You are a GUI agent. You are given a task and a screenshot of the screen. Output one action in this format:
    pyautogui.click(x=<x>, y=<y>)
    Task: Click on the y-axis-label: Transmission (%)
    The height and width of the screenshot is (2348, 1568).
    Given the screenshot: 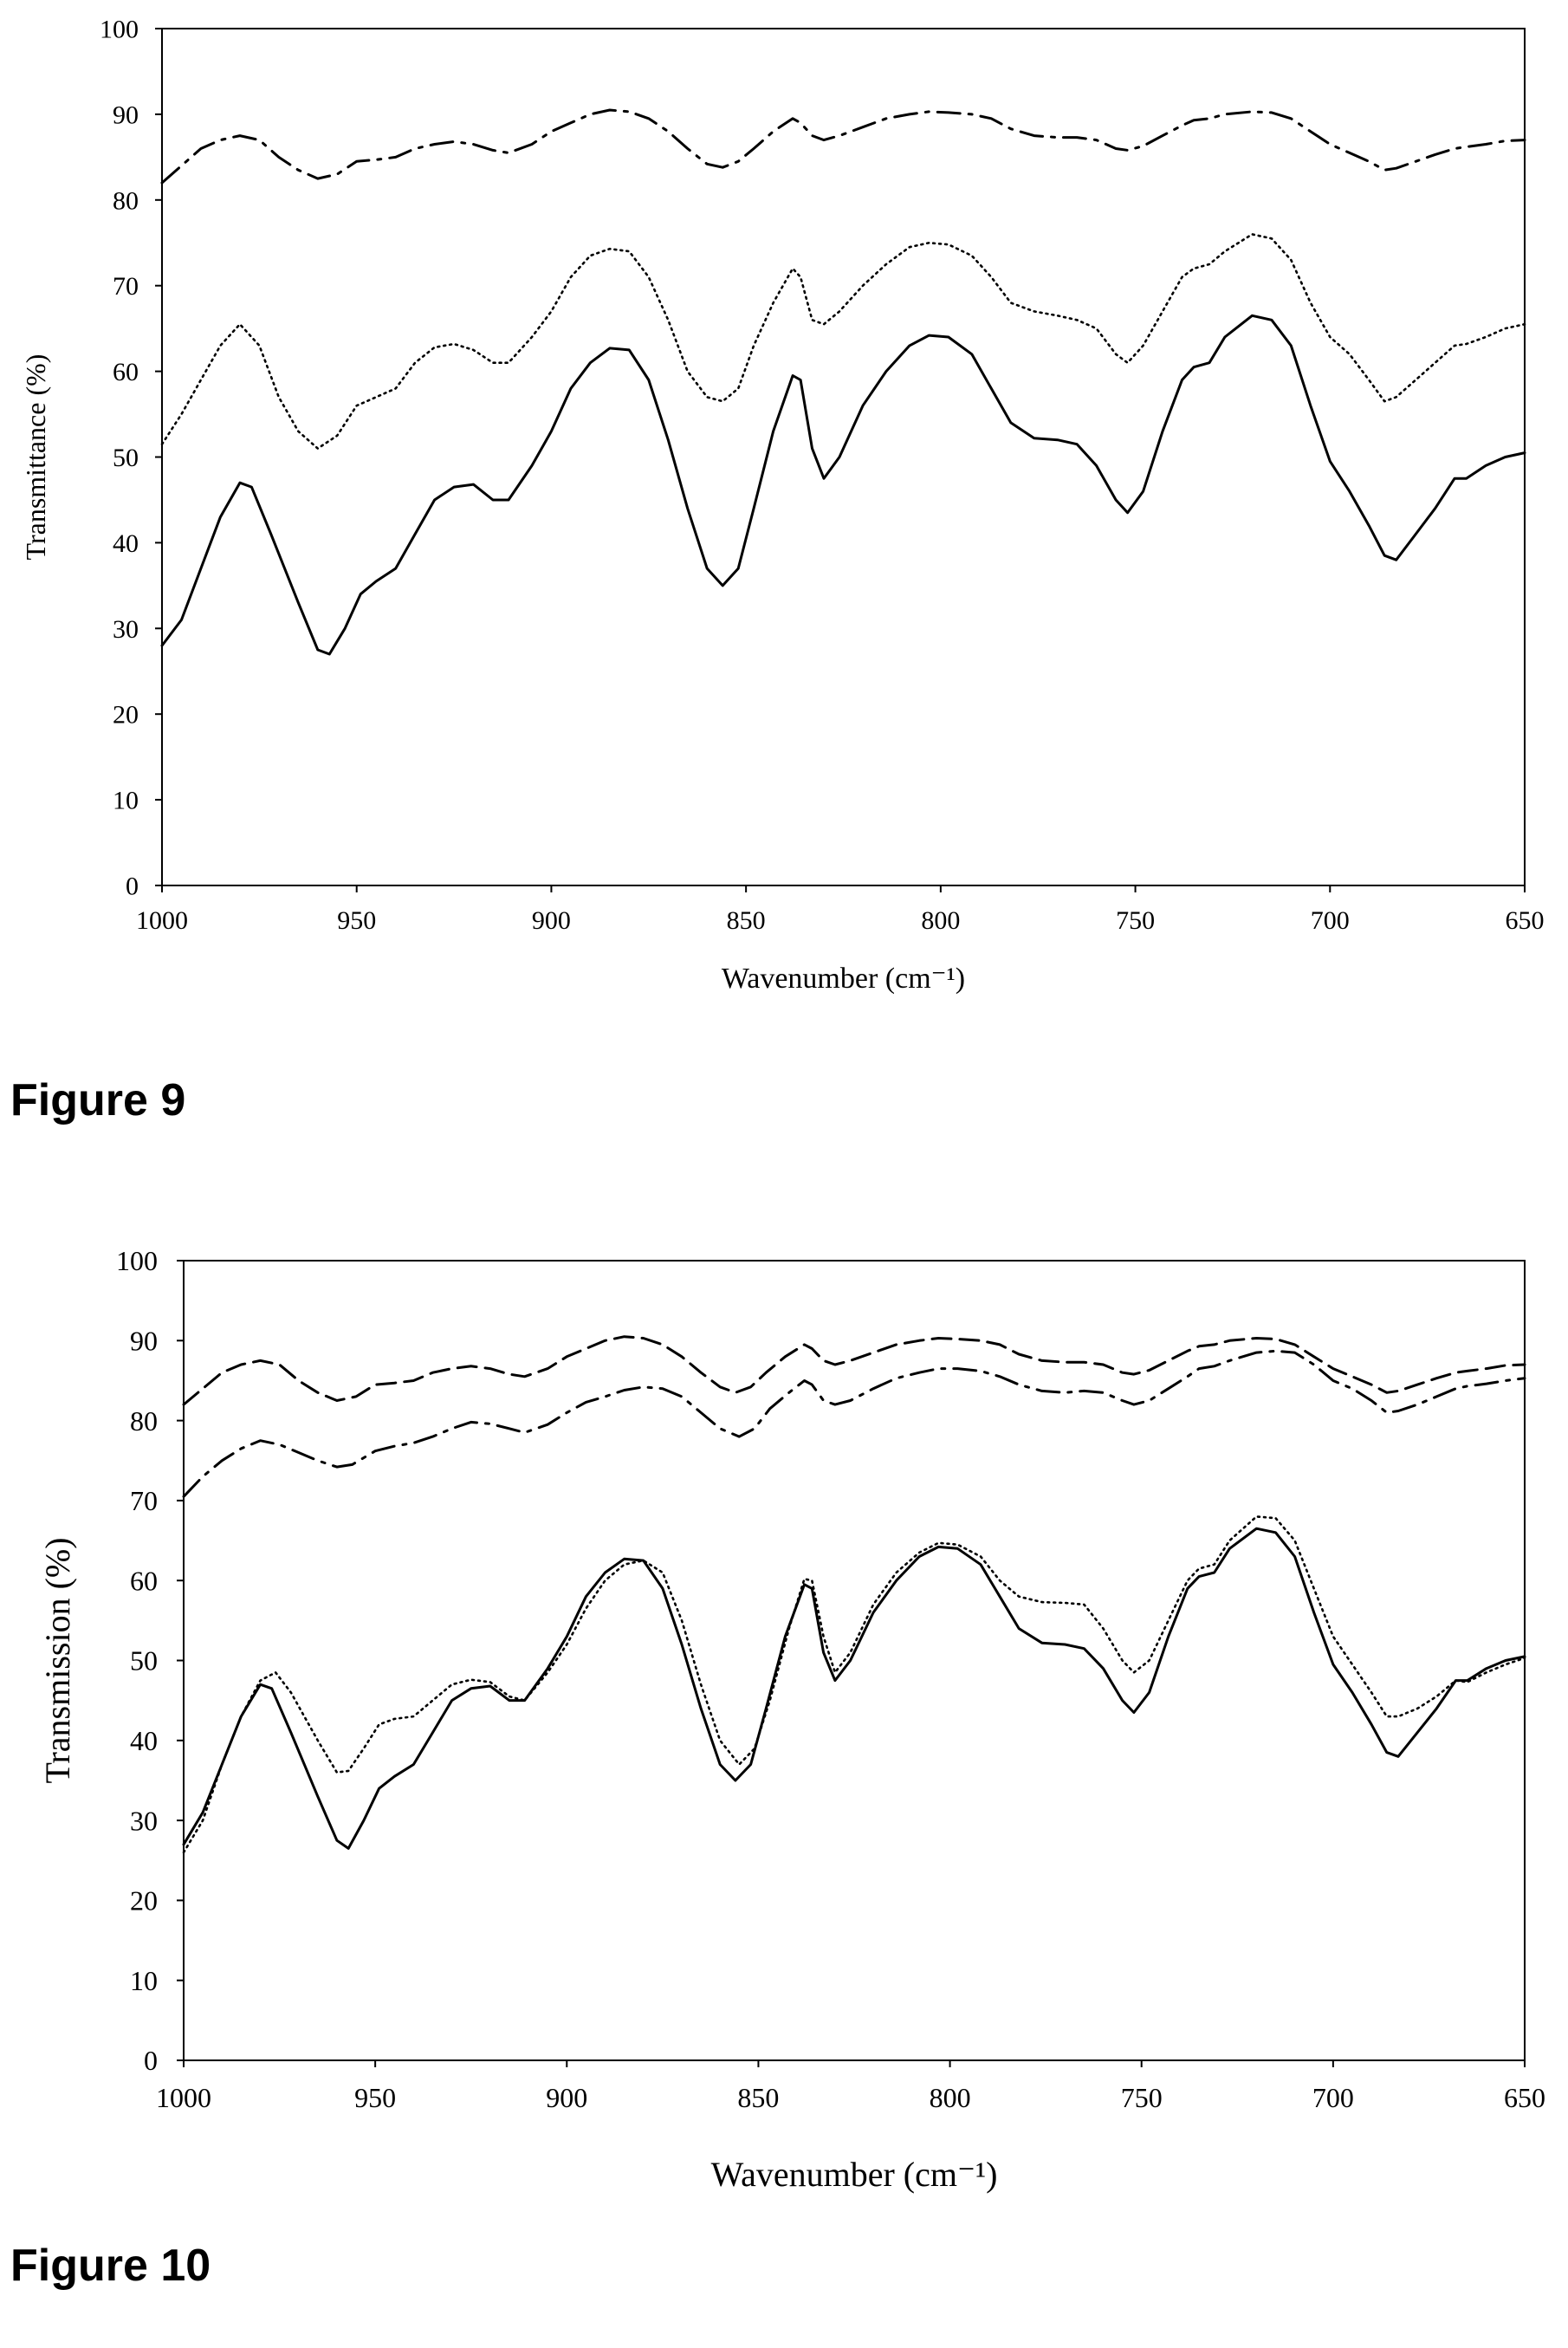 What is the action you would take?
    pyautogui.click(x=57, y=1660)
    